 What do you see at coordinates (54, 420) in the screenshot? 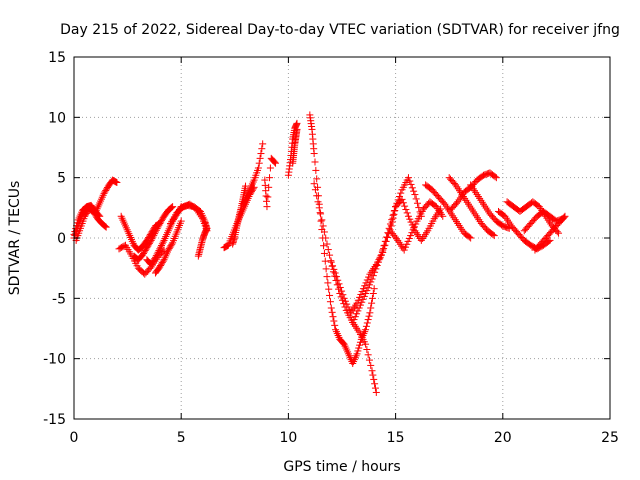
I see `y-tick-label: -15` at bounding box center [54, 420].